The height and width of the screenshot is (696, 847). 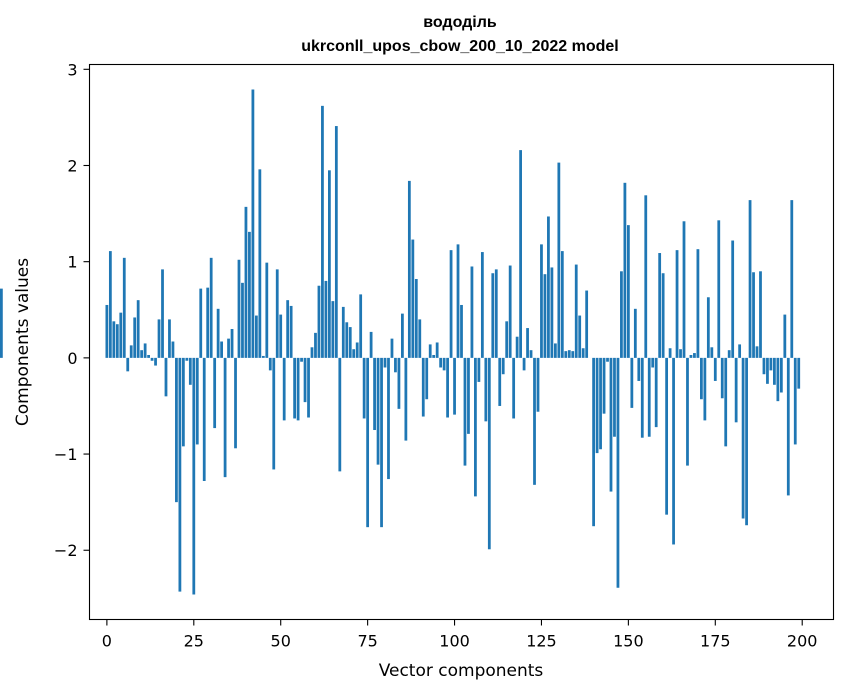 What do you see at coordinates (72, 165) in the screenshot?
I see `y-tick-label: 2` at bounding box center [72, 165].